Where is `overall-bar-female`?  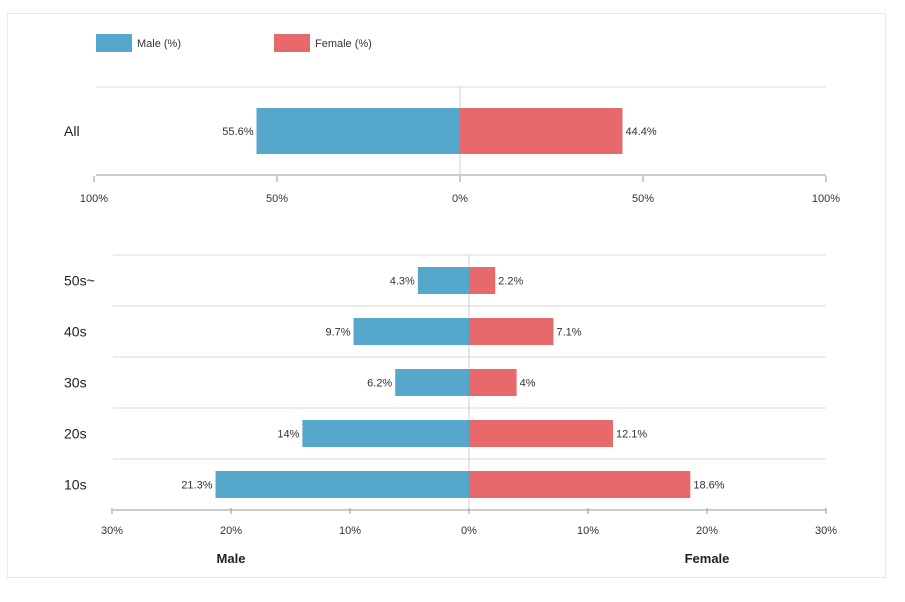
overall-bar-female is located at coordinates (541, 131).